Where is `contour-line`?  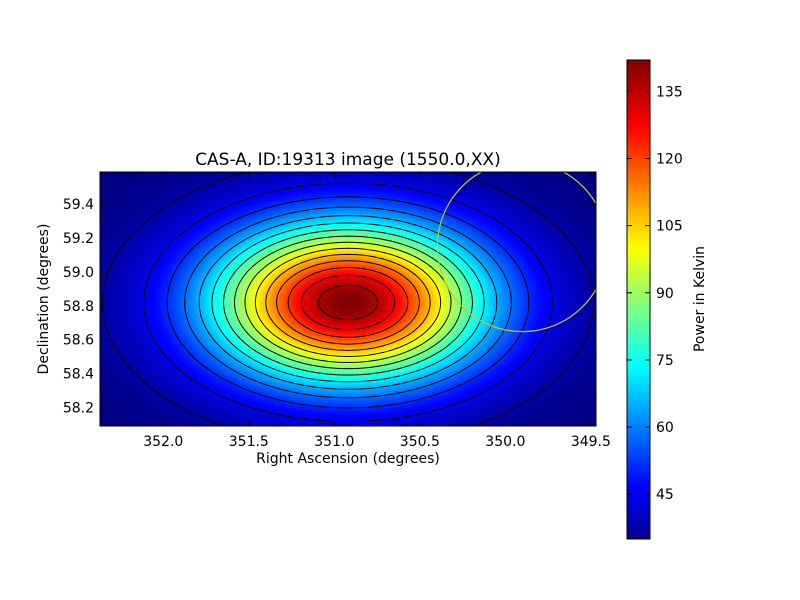 contour-line is located at coordinates (348, 302).